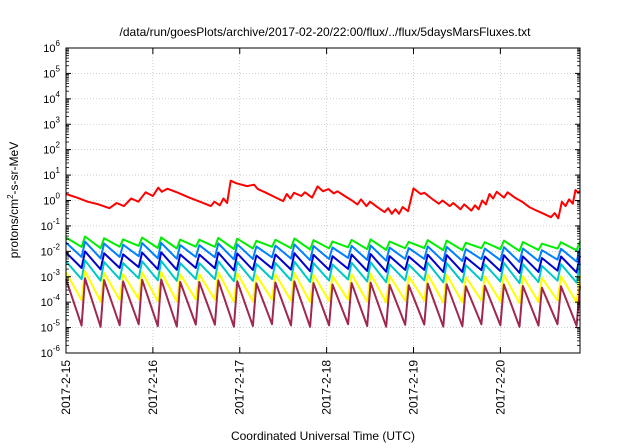  What do you see at coordinates (500, 387) in the screenshot?
I see `x-tick-label: 2017-2-20` at bounding box center [500, 387].